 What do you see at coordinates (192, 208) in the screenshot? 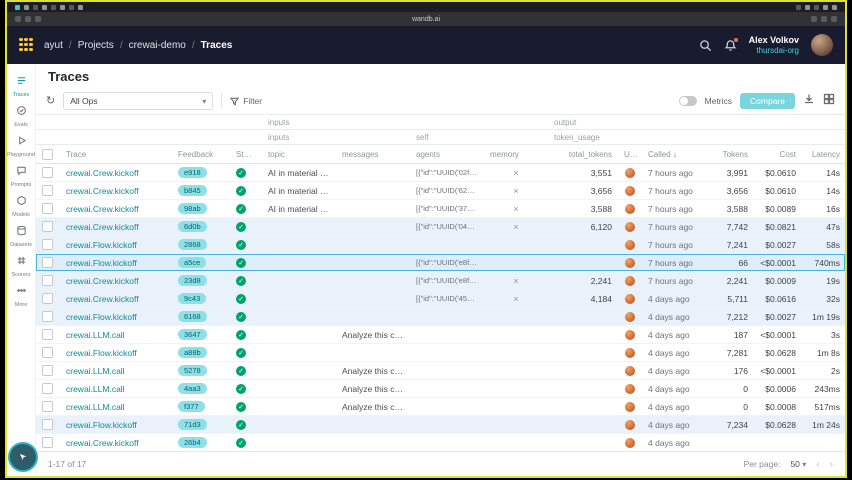
I see `feedback-badge: 98ab` at bounding box center [192, 208].